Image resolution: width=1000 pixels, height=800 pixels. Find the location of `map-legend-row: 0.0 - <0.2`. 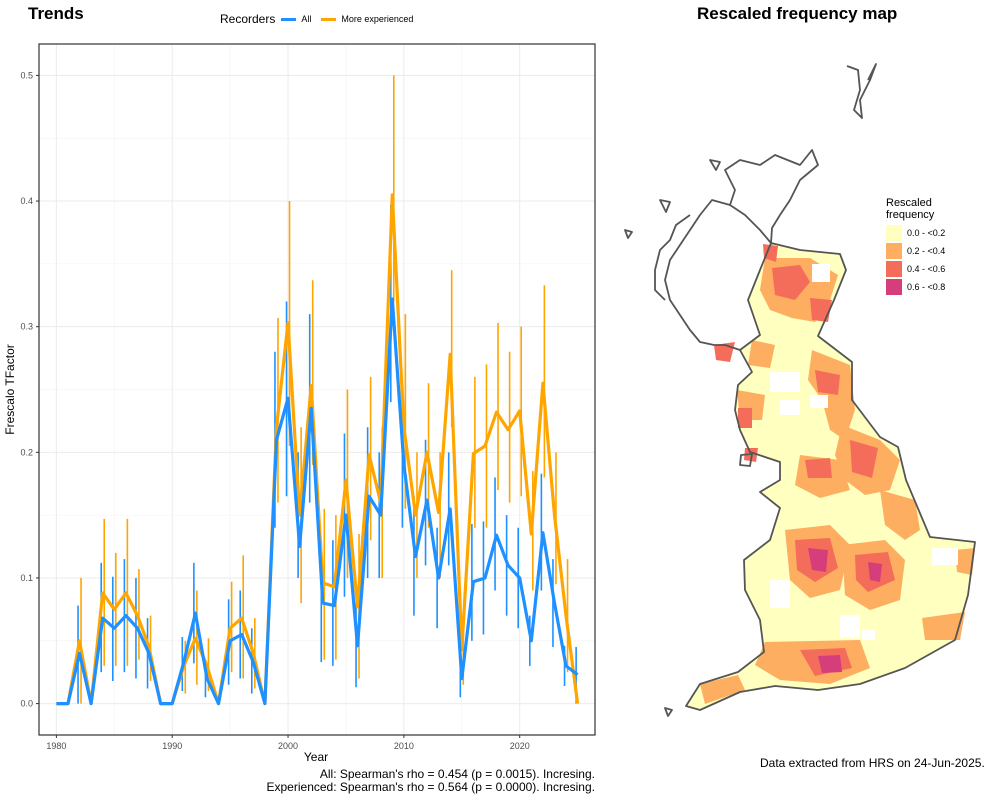

map-legend-row: 0.0 - <0.2 is located at coordinates (915, 233).